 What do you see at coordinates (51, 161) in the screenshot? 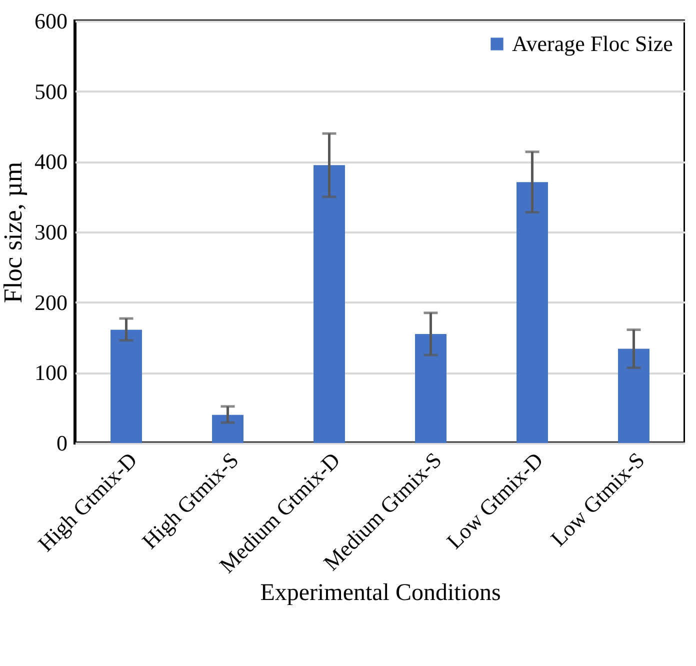
I see `y-tick-label: 400` at bounding box center [51, 161].